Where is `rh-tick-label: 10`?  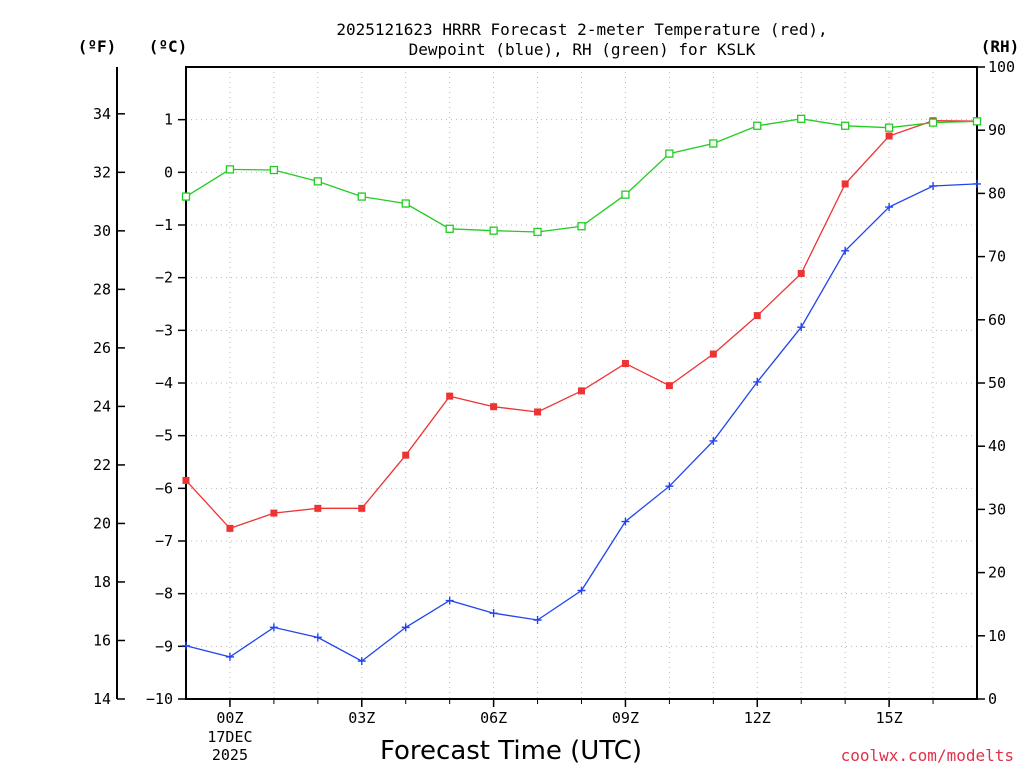 rh-tick-label: 10 is located at coordinates (997, 636).